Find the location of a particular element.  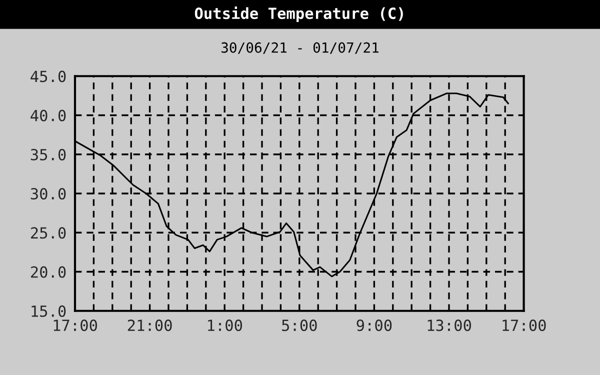

chart-subtitle: 30/06/21 - 01/07/21 is located at coordinates (299, 48).